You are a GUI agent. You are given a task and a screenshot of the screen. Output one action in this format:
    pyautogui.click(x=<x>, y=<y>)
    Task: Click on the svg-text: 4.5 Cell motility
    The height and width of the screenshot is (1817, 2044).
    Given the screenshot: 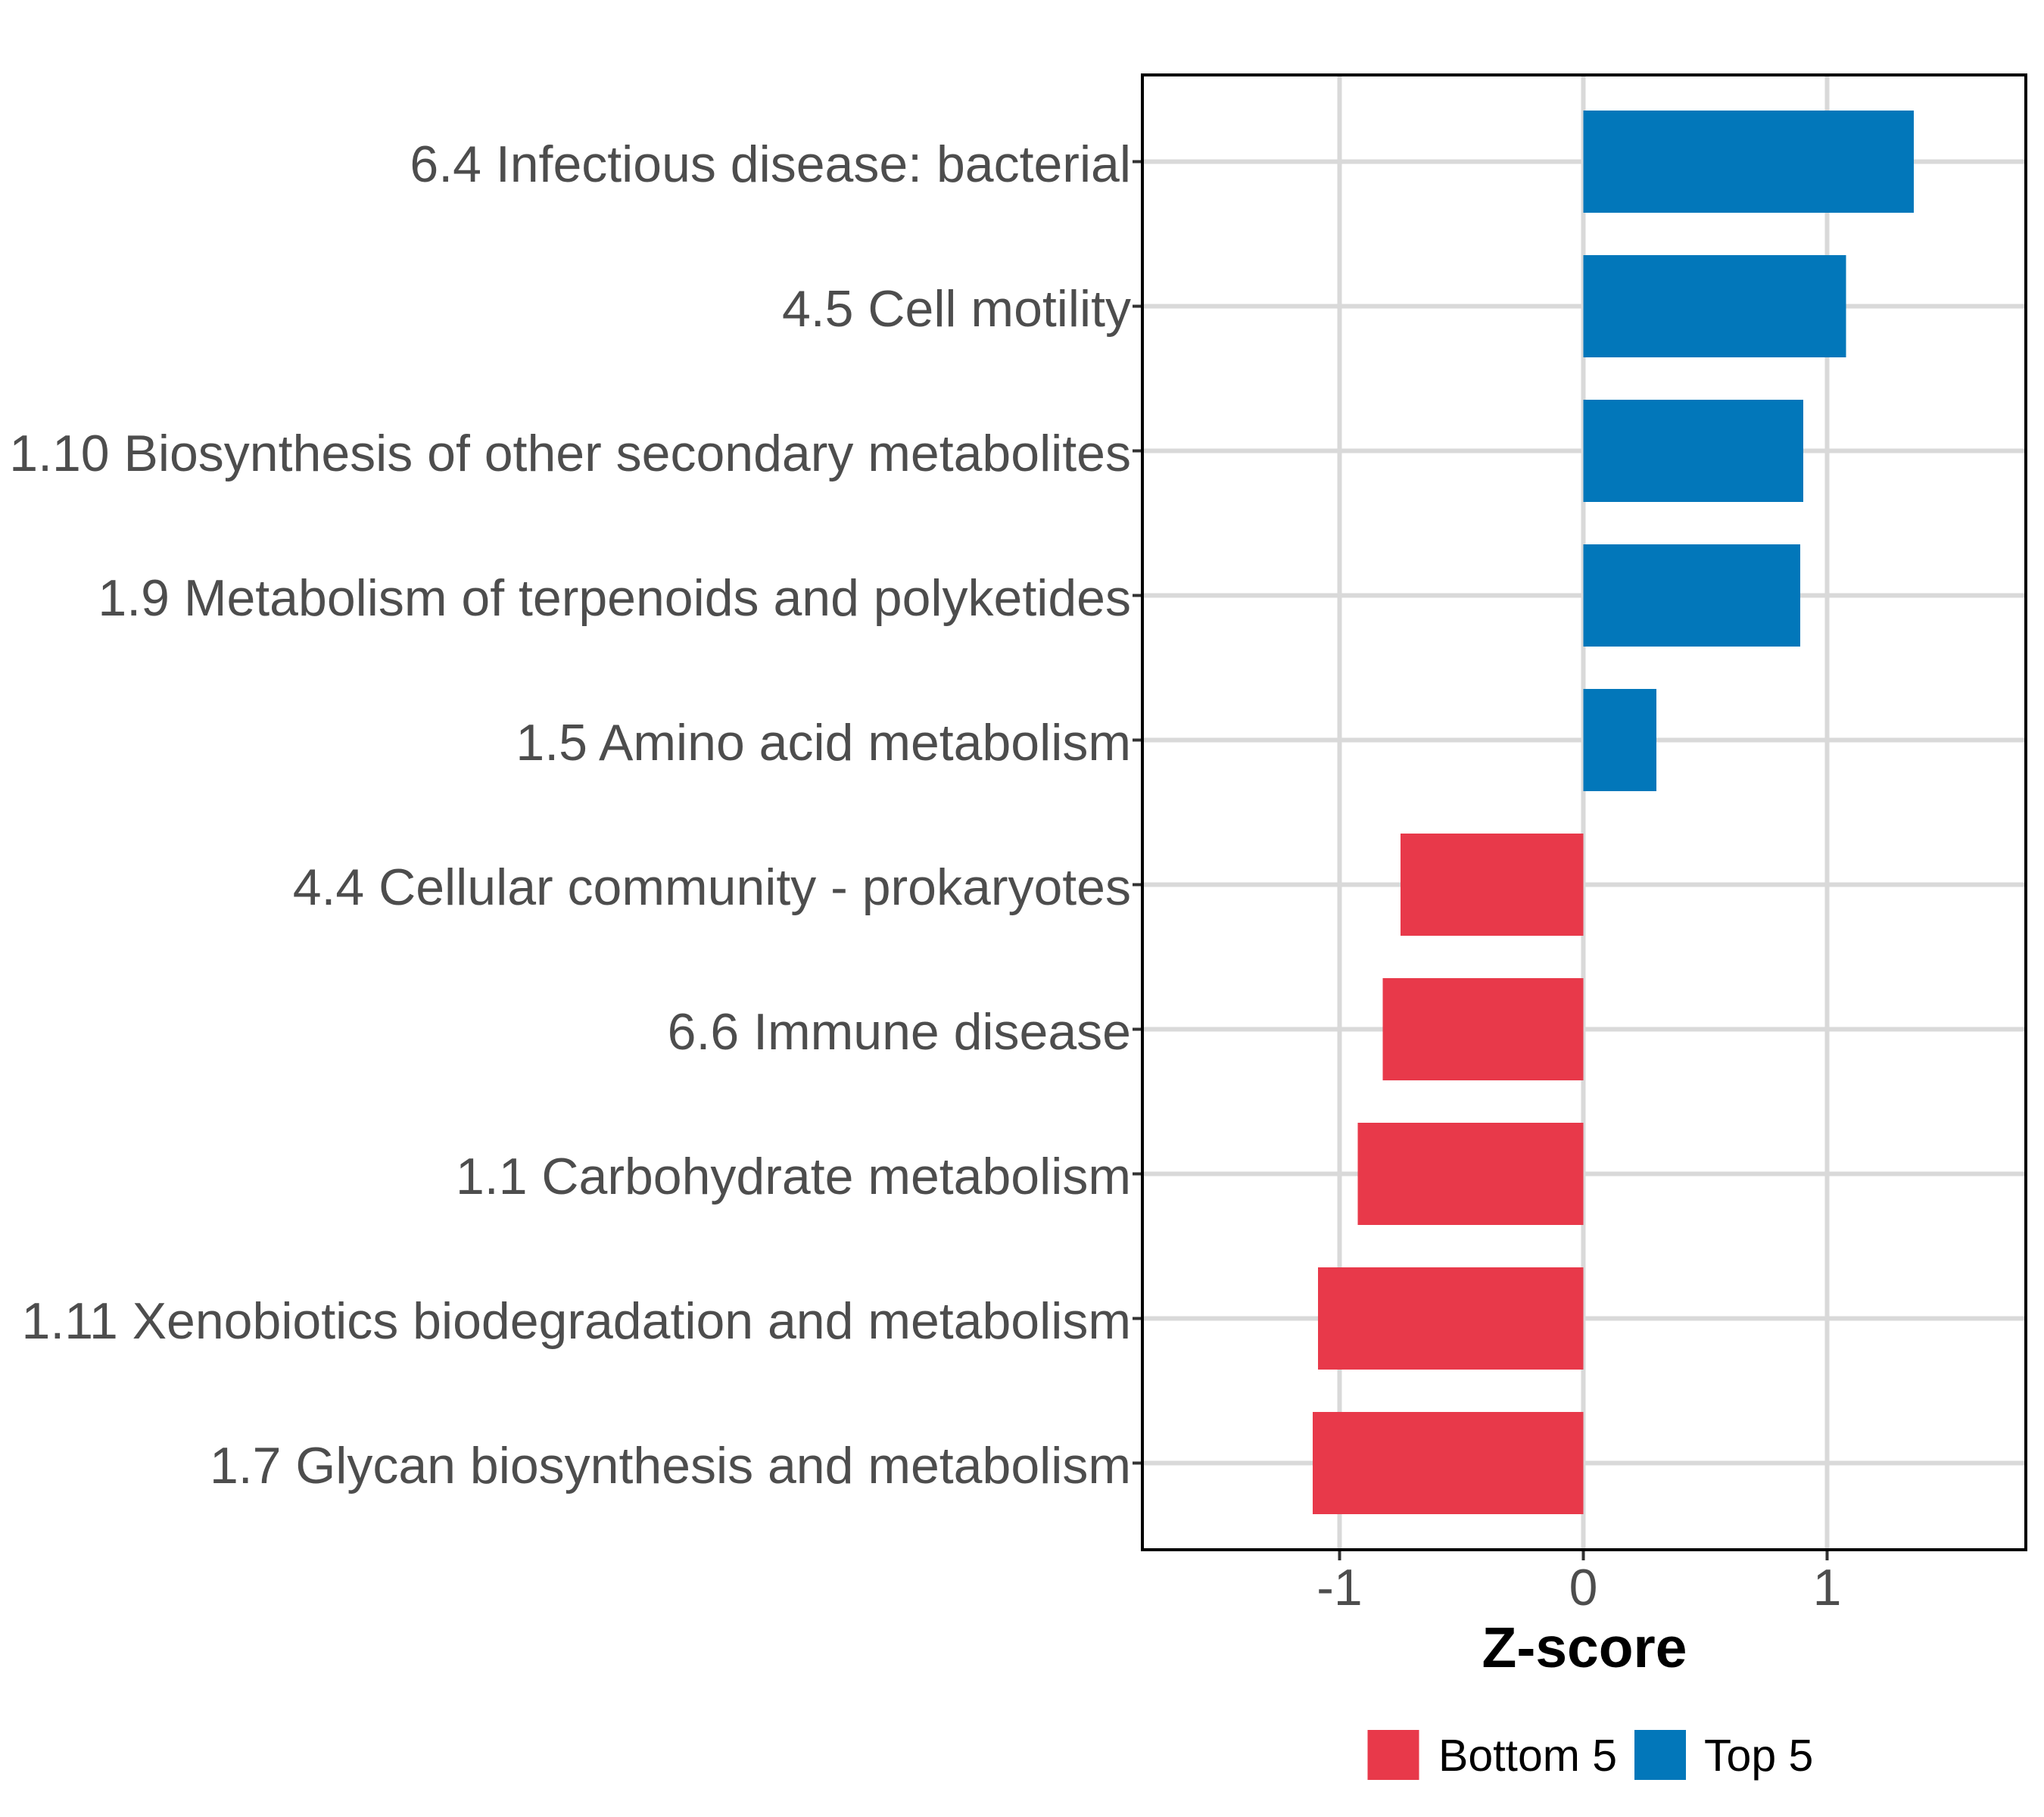 What is the action you would take?
    pyautogui.click(x=957, y=309)
    